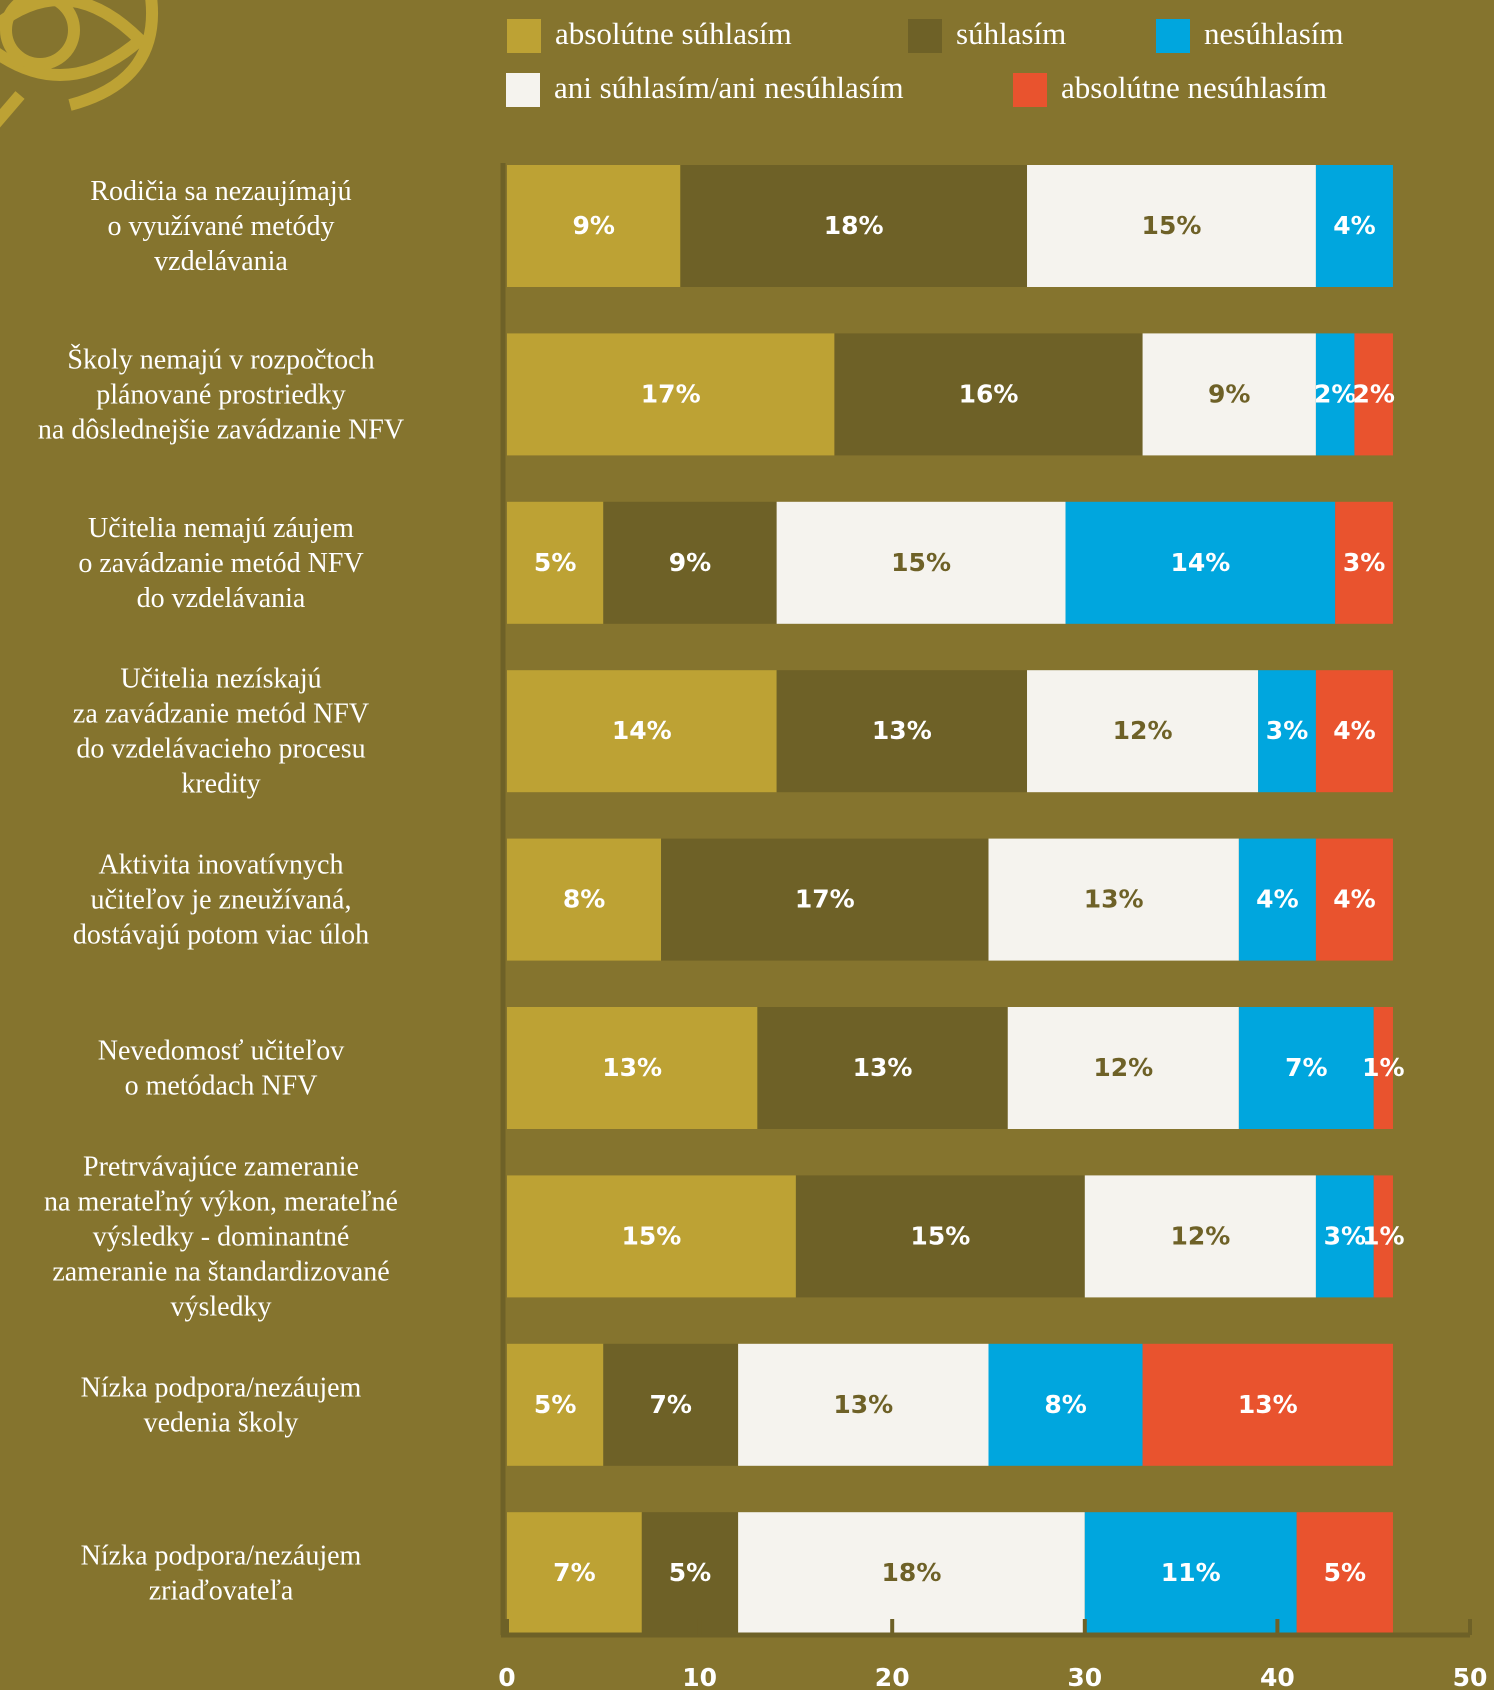 This screenshot has width=1494, height=1690. I want to click on category-line: o využívané metódy, so click(220, 226).